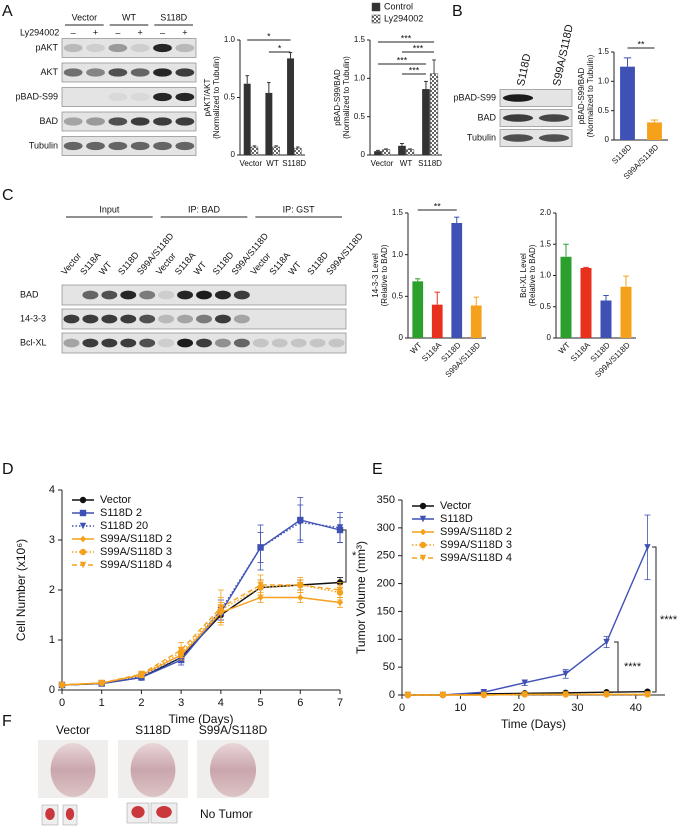 Image resolution: width=685 pixels, height=827 pixels. Describe the element at coordinates (398, 6) in the screenshot. I see `legend-label: Control` at that location.